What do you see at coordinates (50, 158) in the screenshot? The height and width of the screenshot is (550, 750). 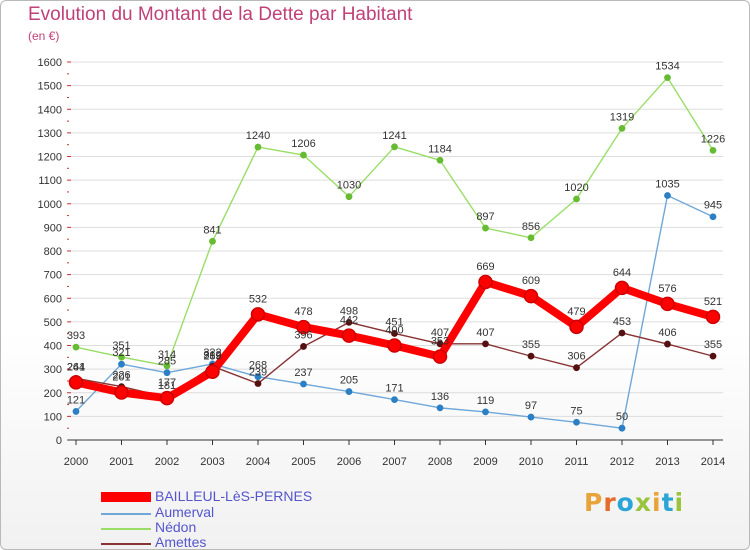 I see `y-tick-label-1200: 1200` at bounding box center [50, 158].